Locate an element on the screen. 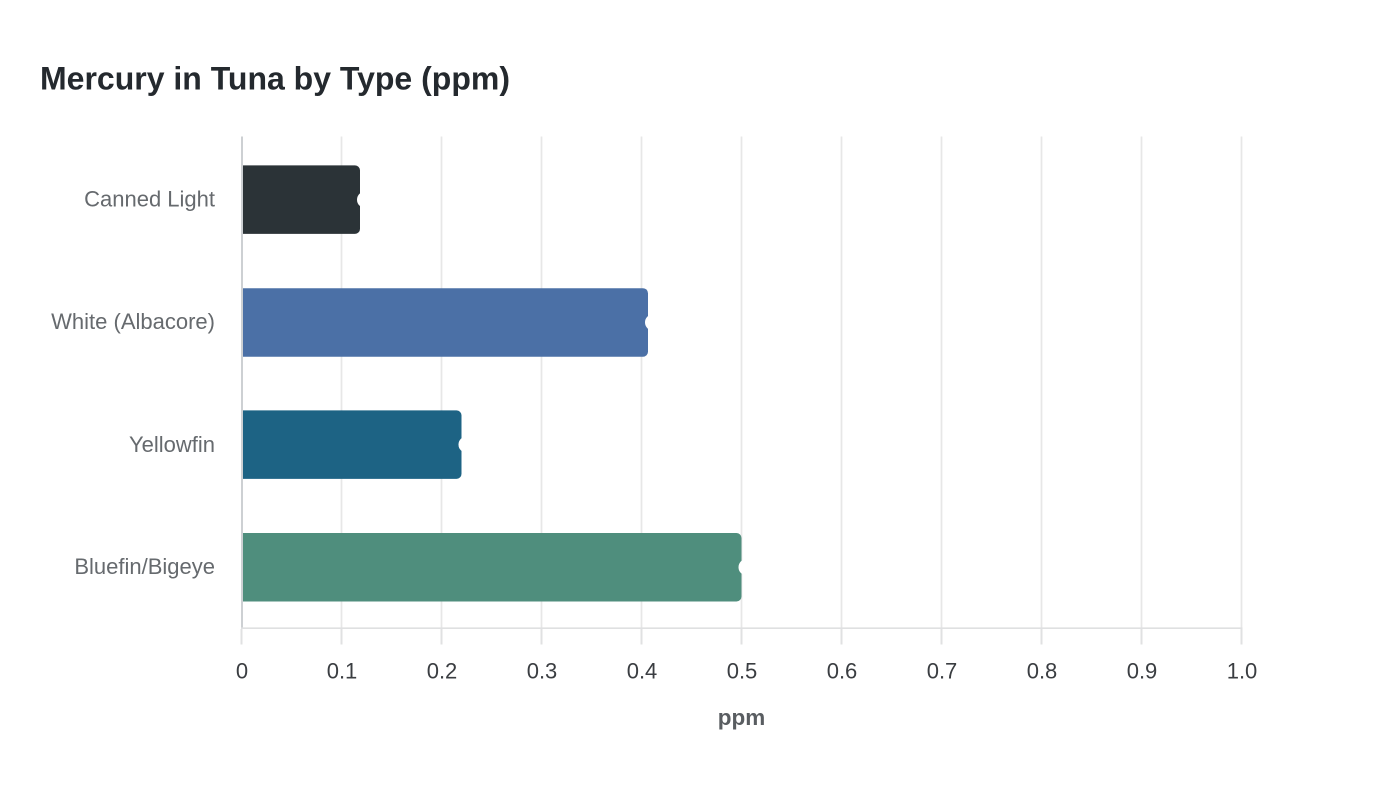 The width and height of the screenshot is (1400, 800). svg-text: 0.4 is located at coordinates (642, 671).